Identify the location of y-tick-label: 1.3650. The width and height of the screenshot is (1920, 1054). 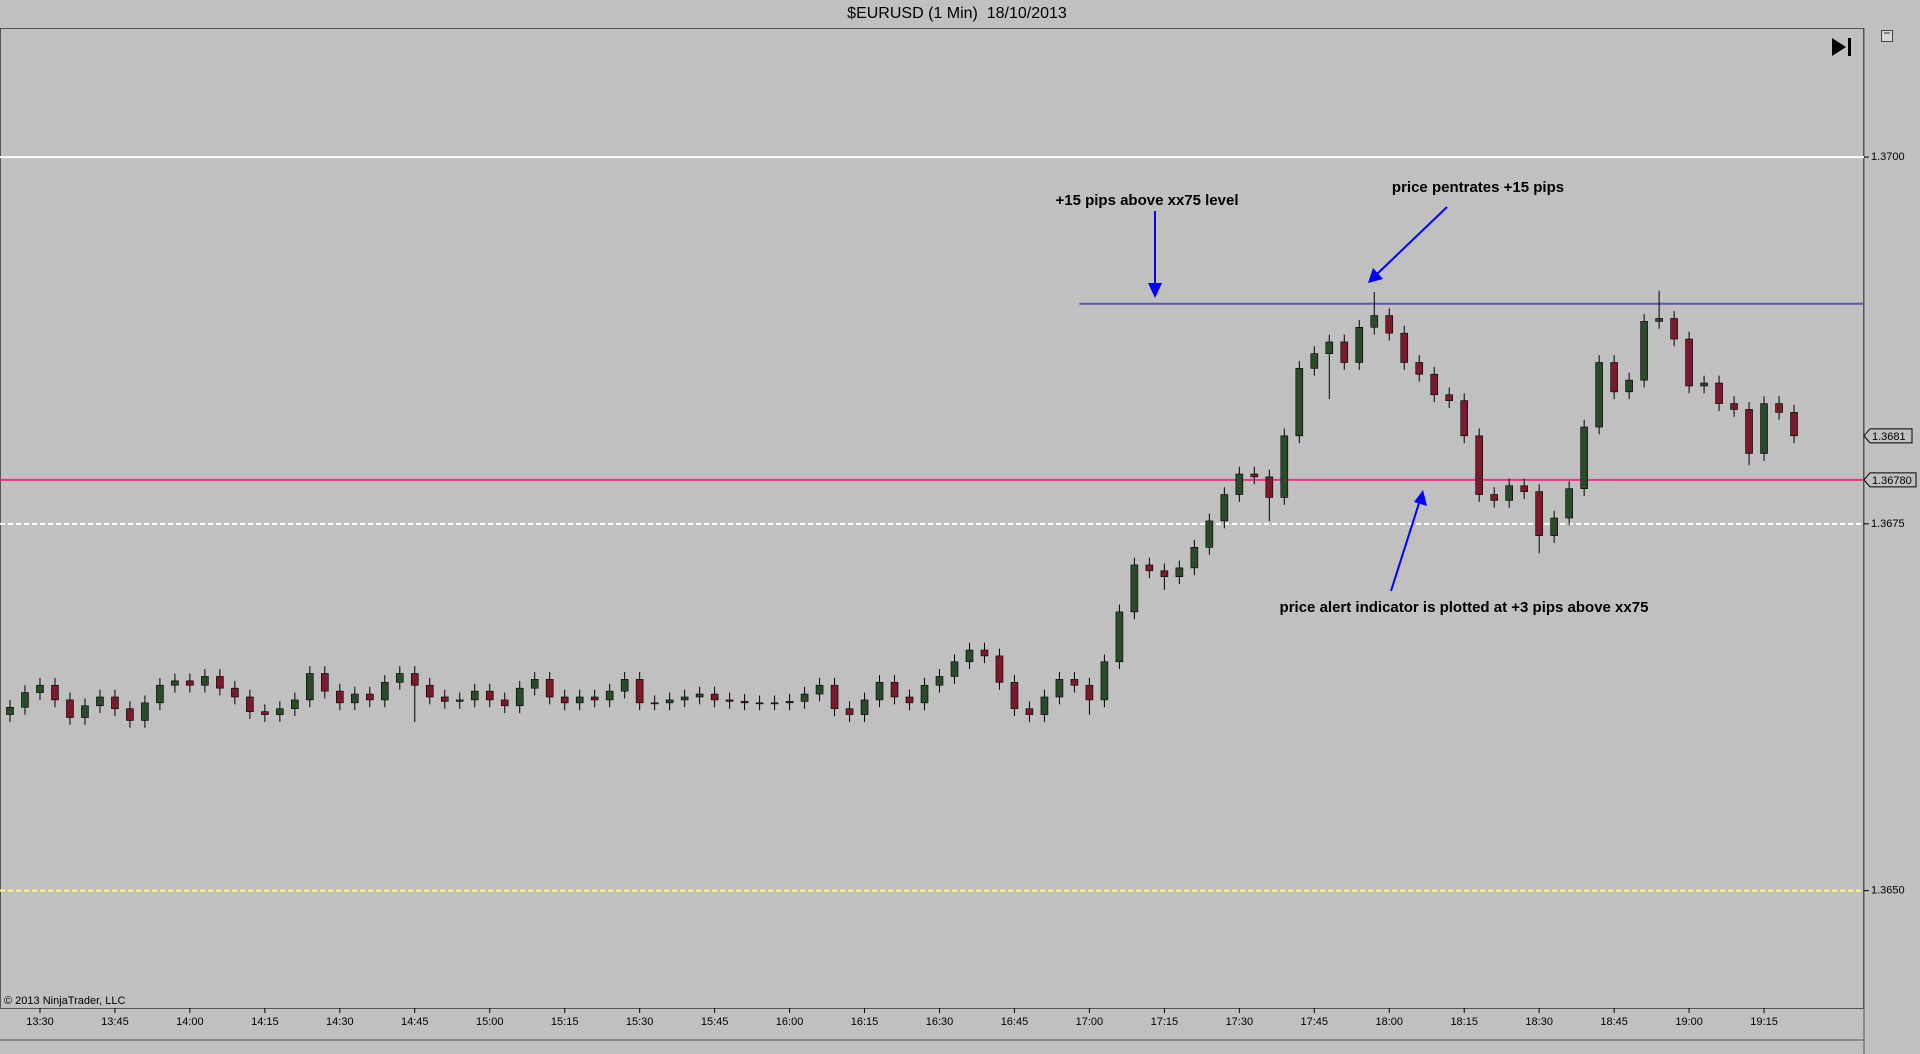
(1888, 891).